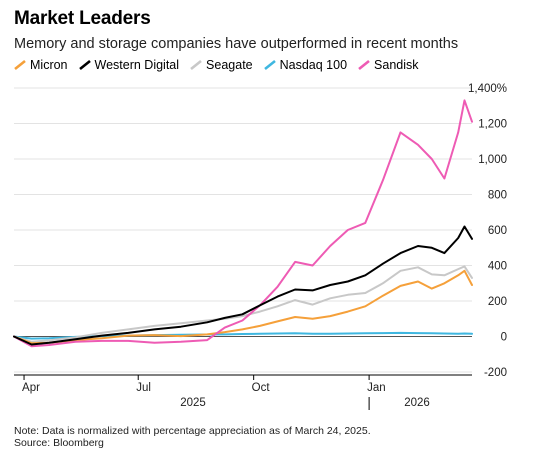 The height and width of the screenshot is (458, 542). I want to click on y-tick-label: 400, so click(497, 267).